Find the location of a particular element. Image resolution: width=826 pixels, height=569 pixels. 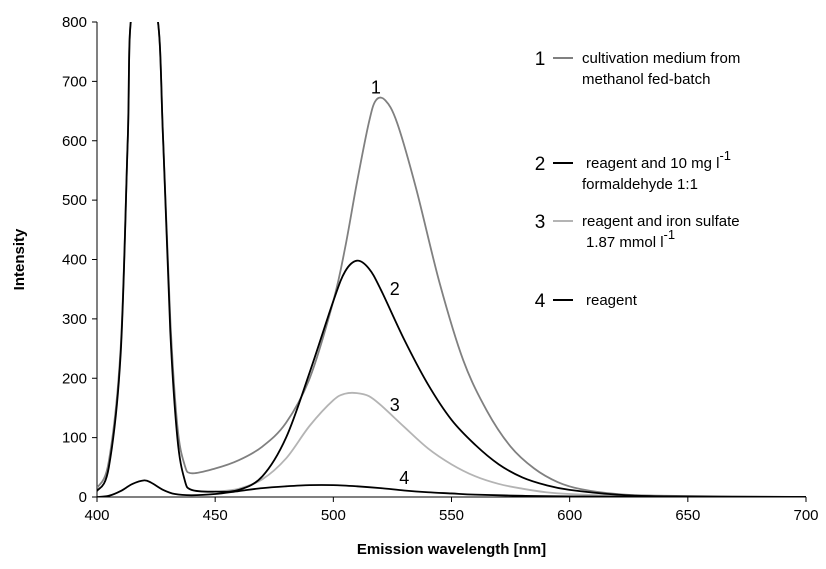

series-3-line is located at coordinates (510, 444).